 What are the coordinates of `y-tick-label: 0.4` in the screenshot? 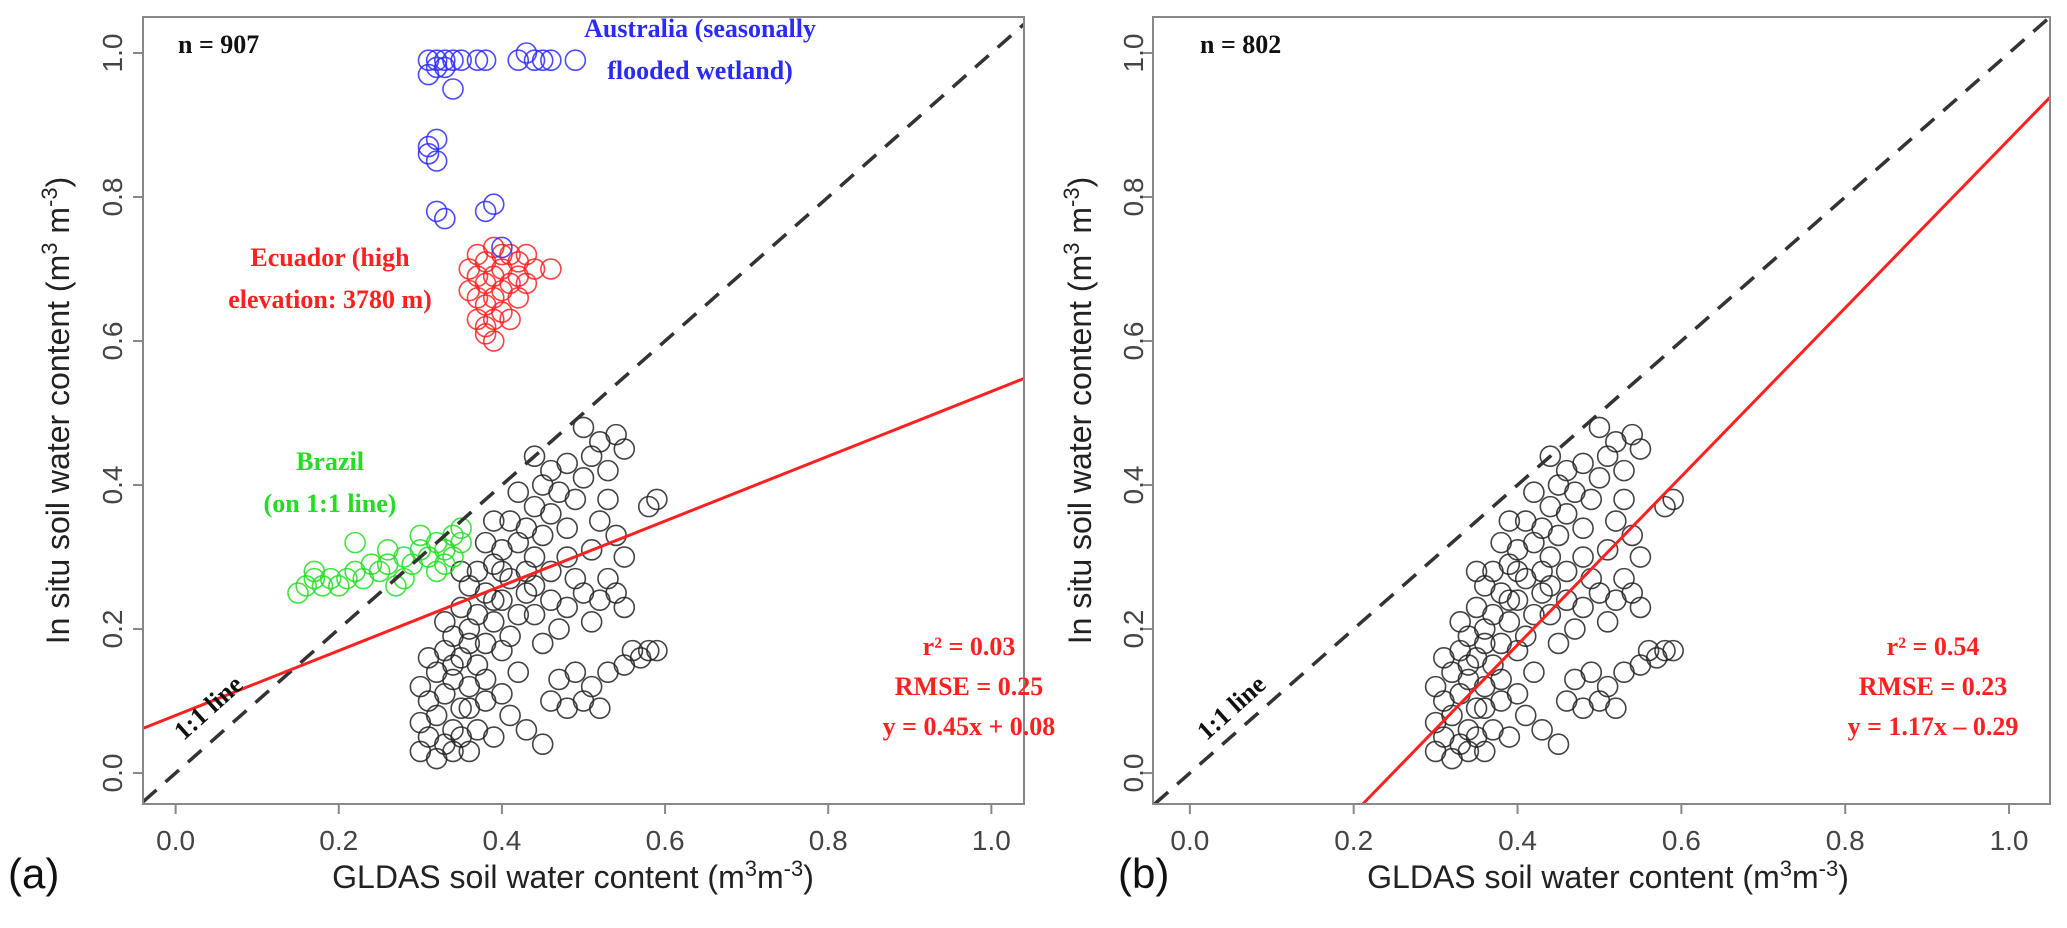 It's located at (112, 485).